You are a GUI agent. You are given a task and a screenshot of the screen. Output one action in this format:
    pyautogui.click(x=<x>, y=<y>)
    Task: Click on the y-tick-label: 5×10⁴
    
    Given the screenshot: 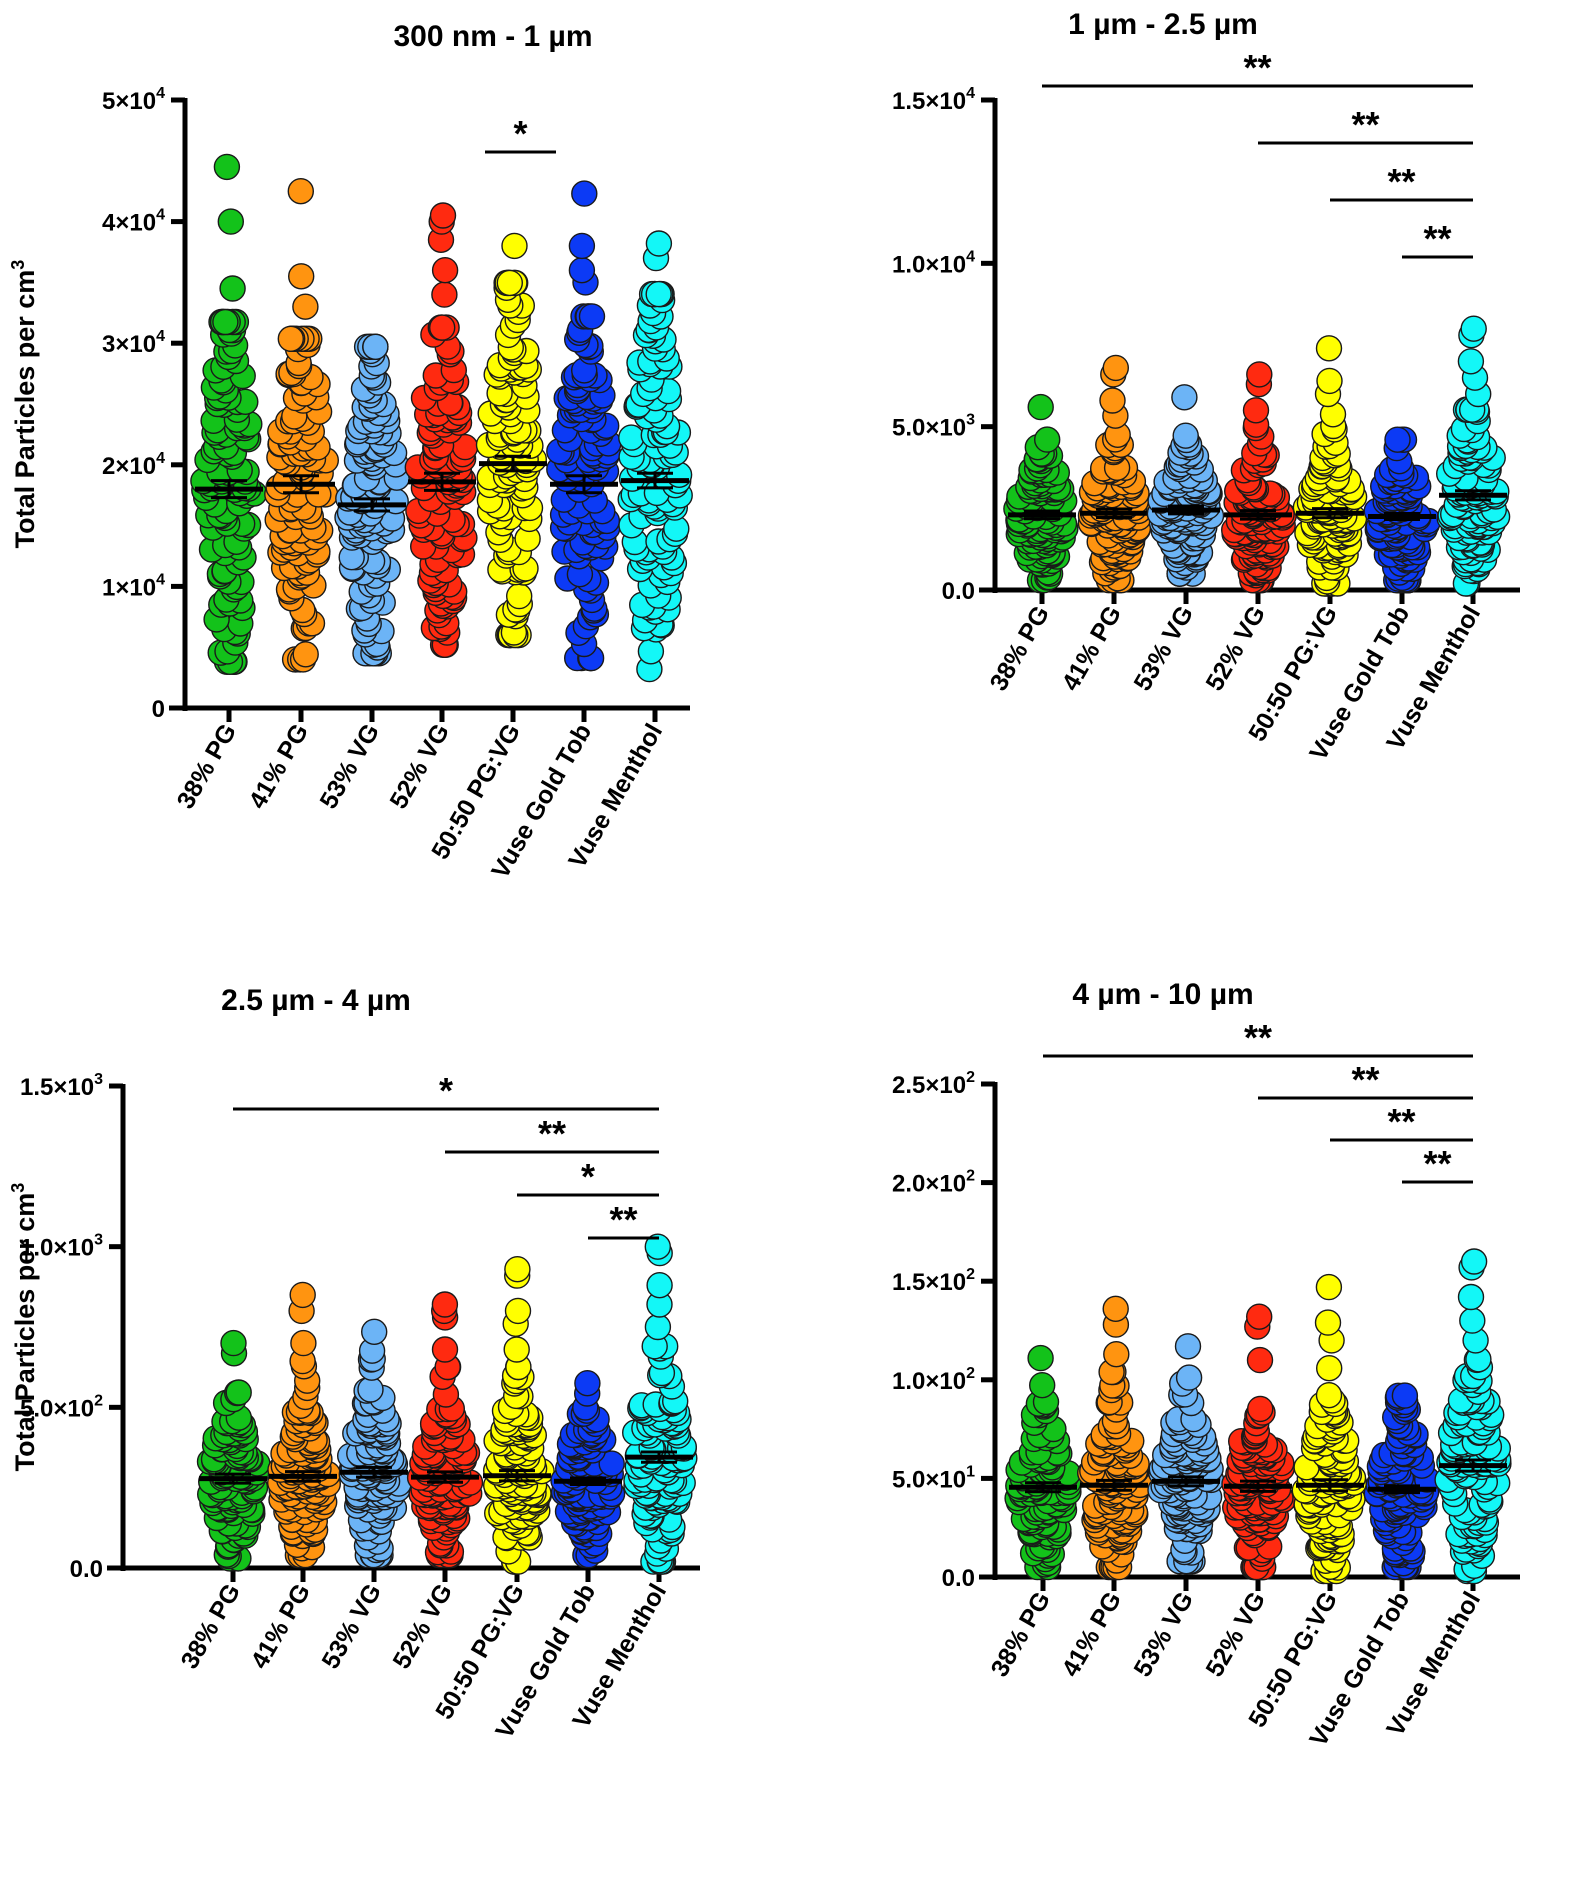 What is the action you would take?
    pyautogui.click(x=133, y=100)
    